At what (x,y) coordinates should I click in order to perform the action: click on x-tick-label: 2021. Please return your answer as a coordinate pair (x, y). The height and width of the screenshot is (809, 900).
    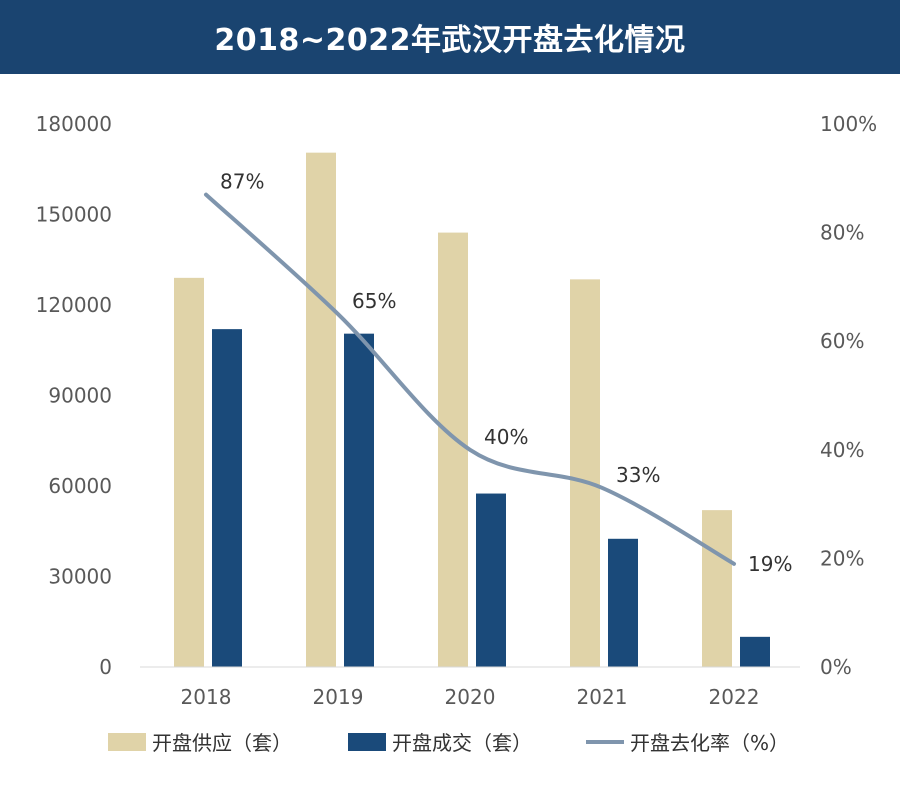
    Looking at the image, I should click on (602, 697).